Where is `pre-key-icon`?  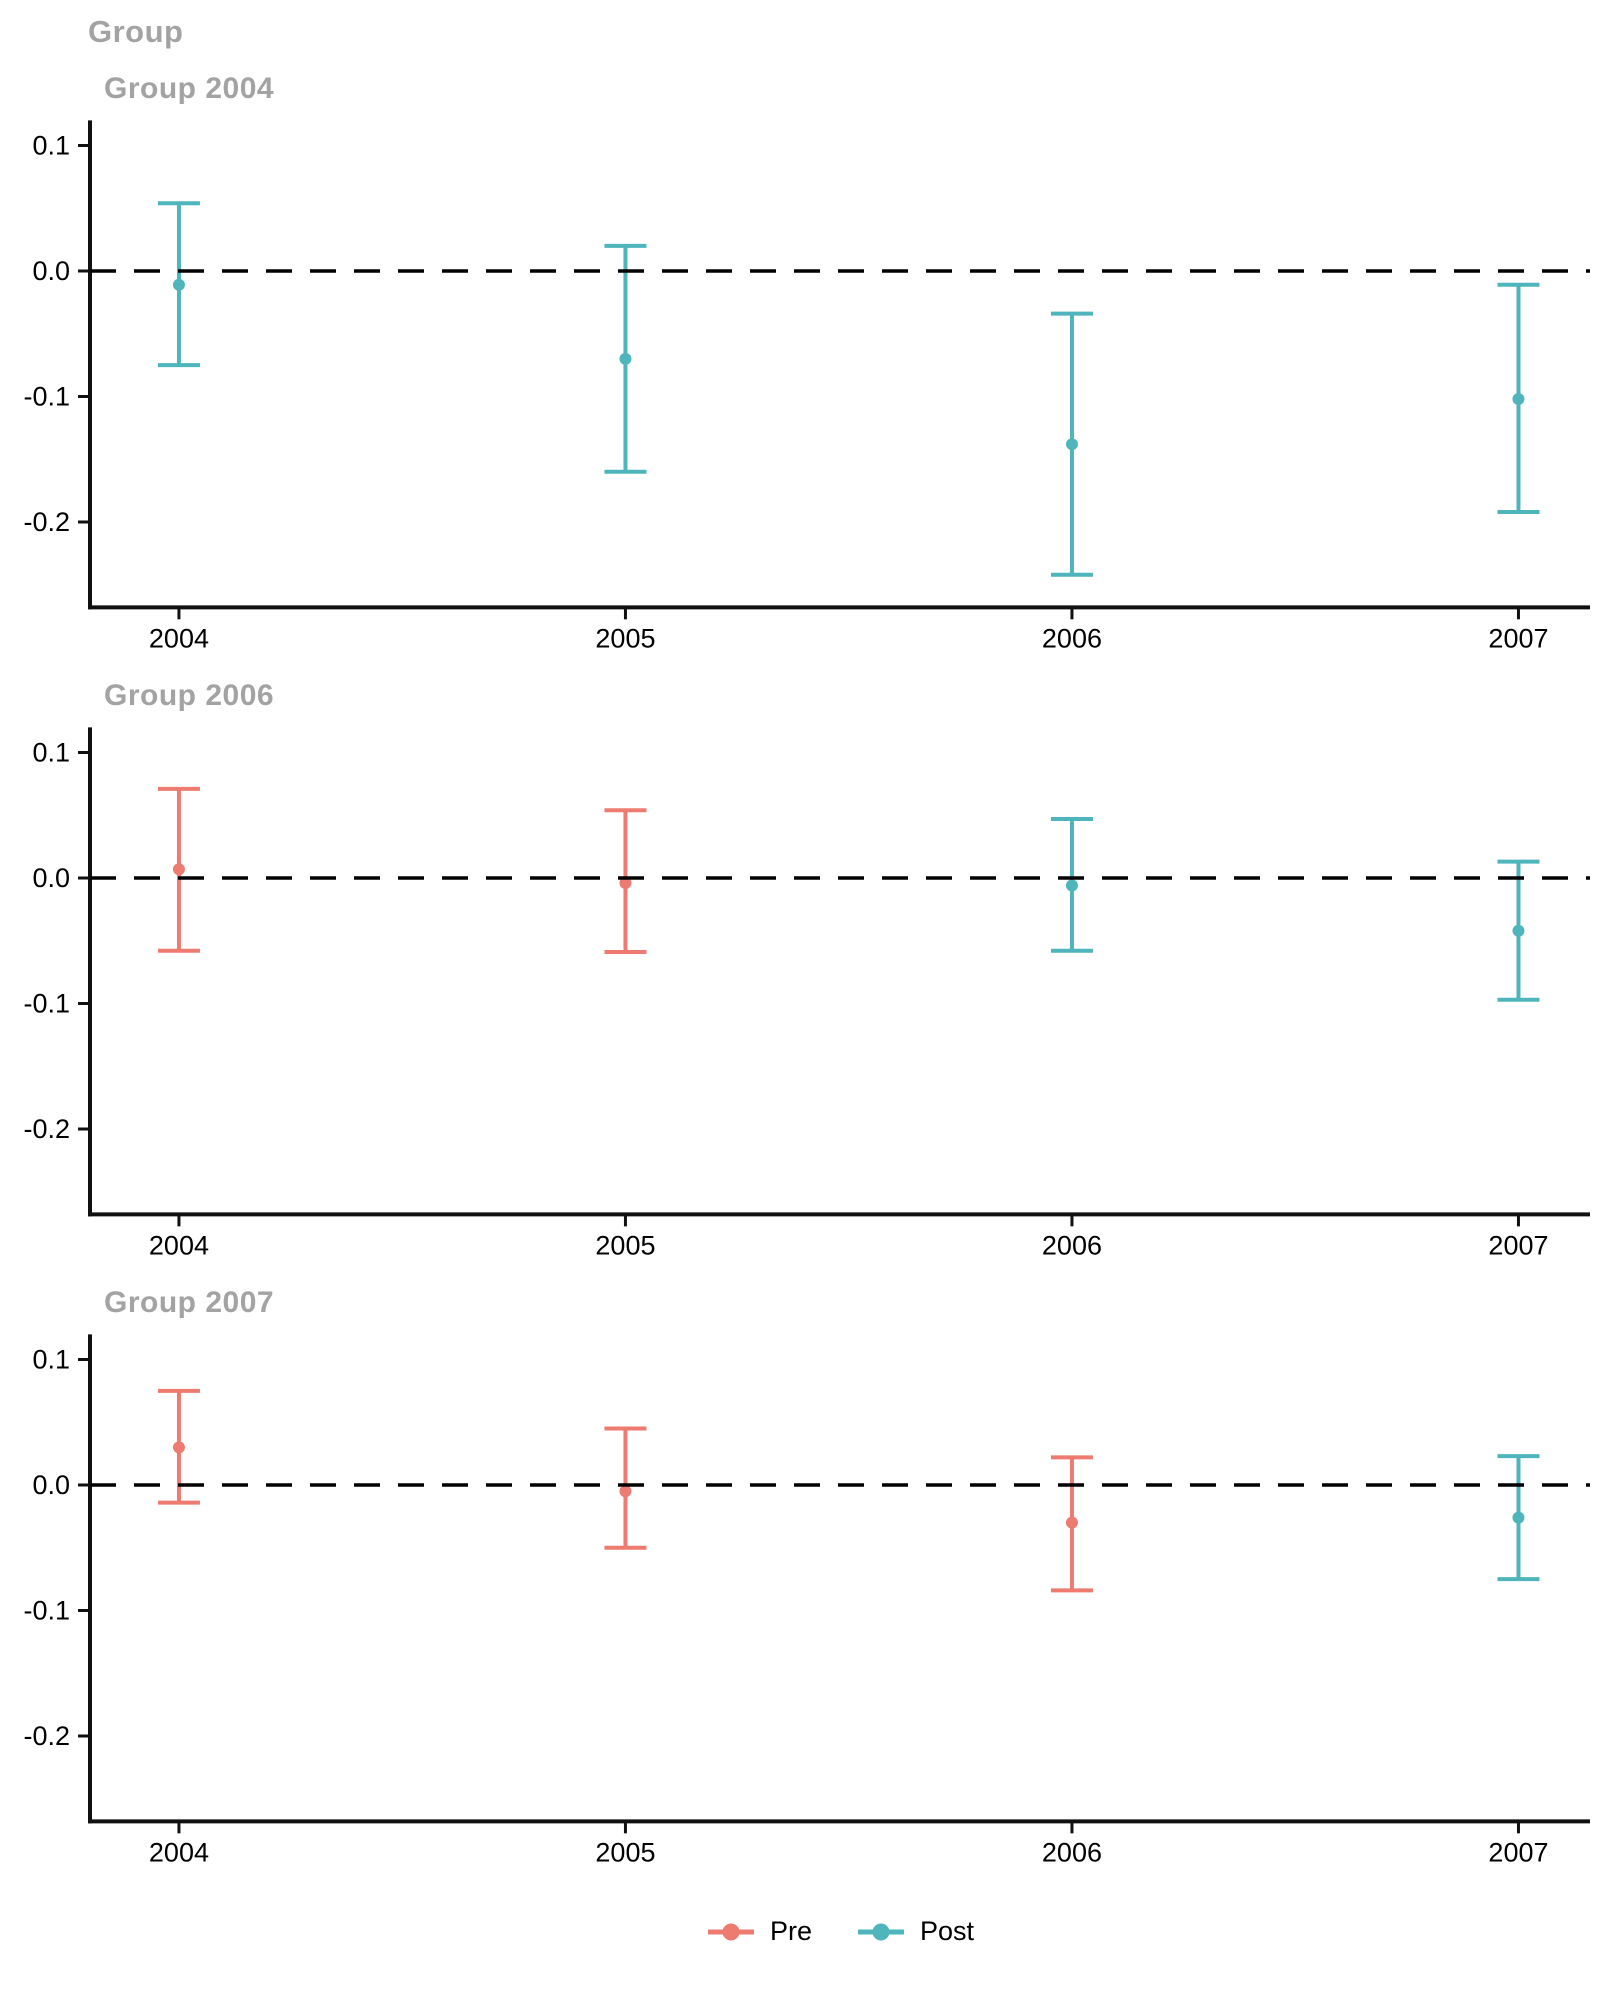 pre-key-icon is located at coordinates (730, 1931).